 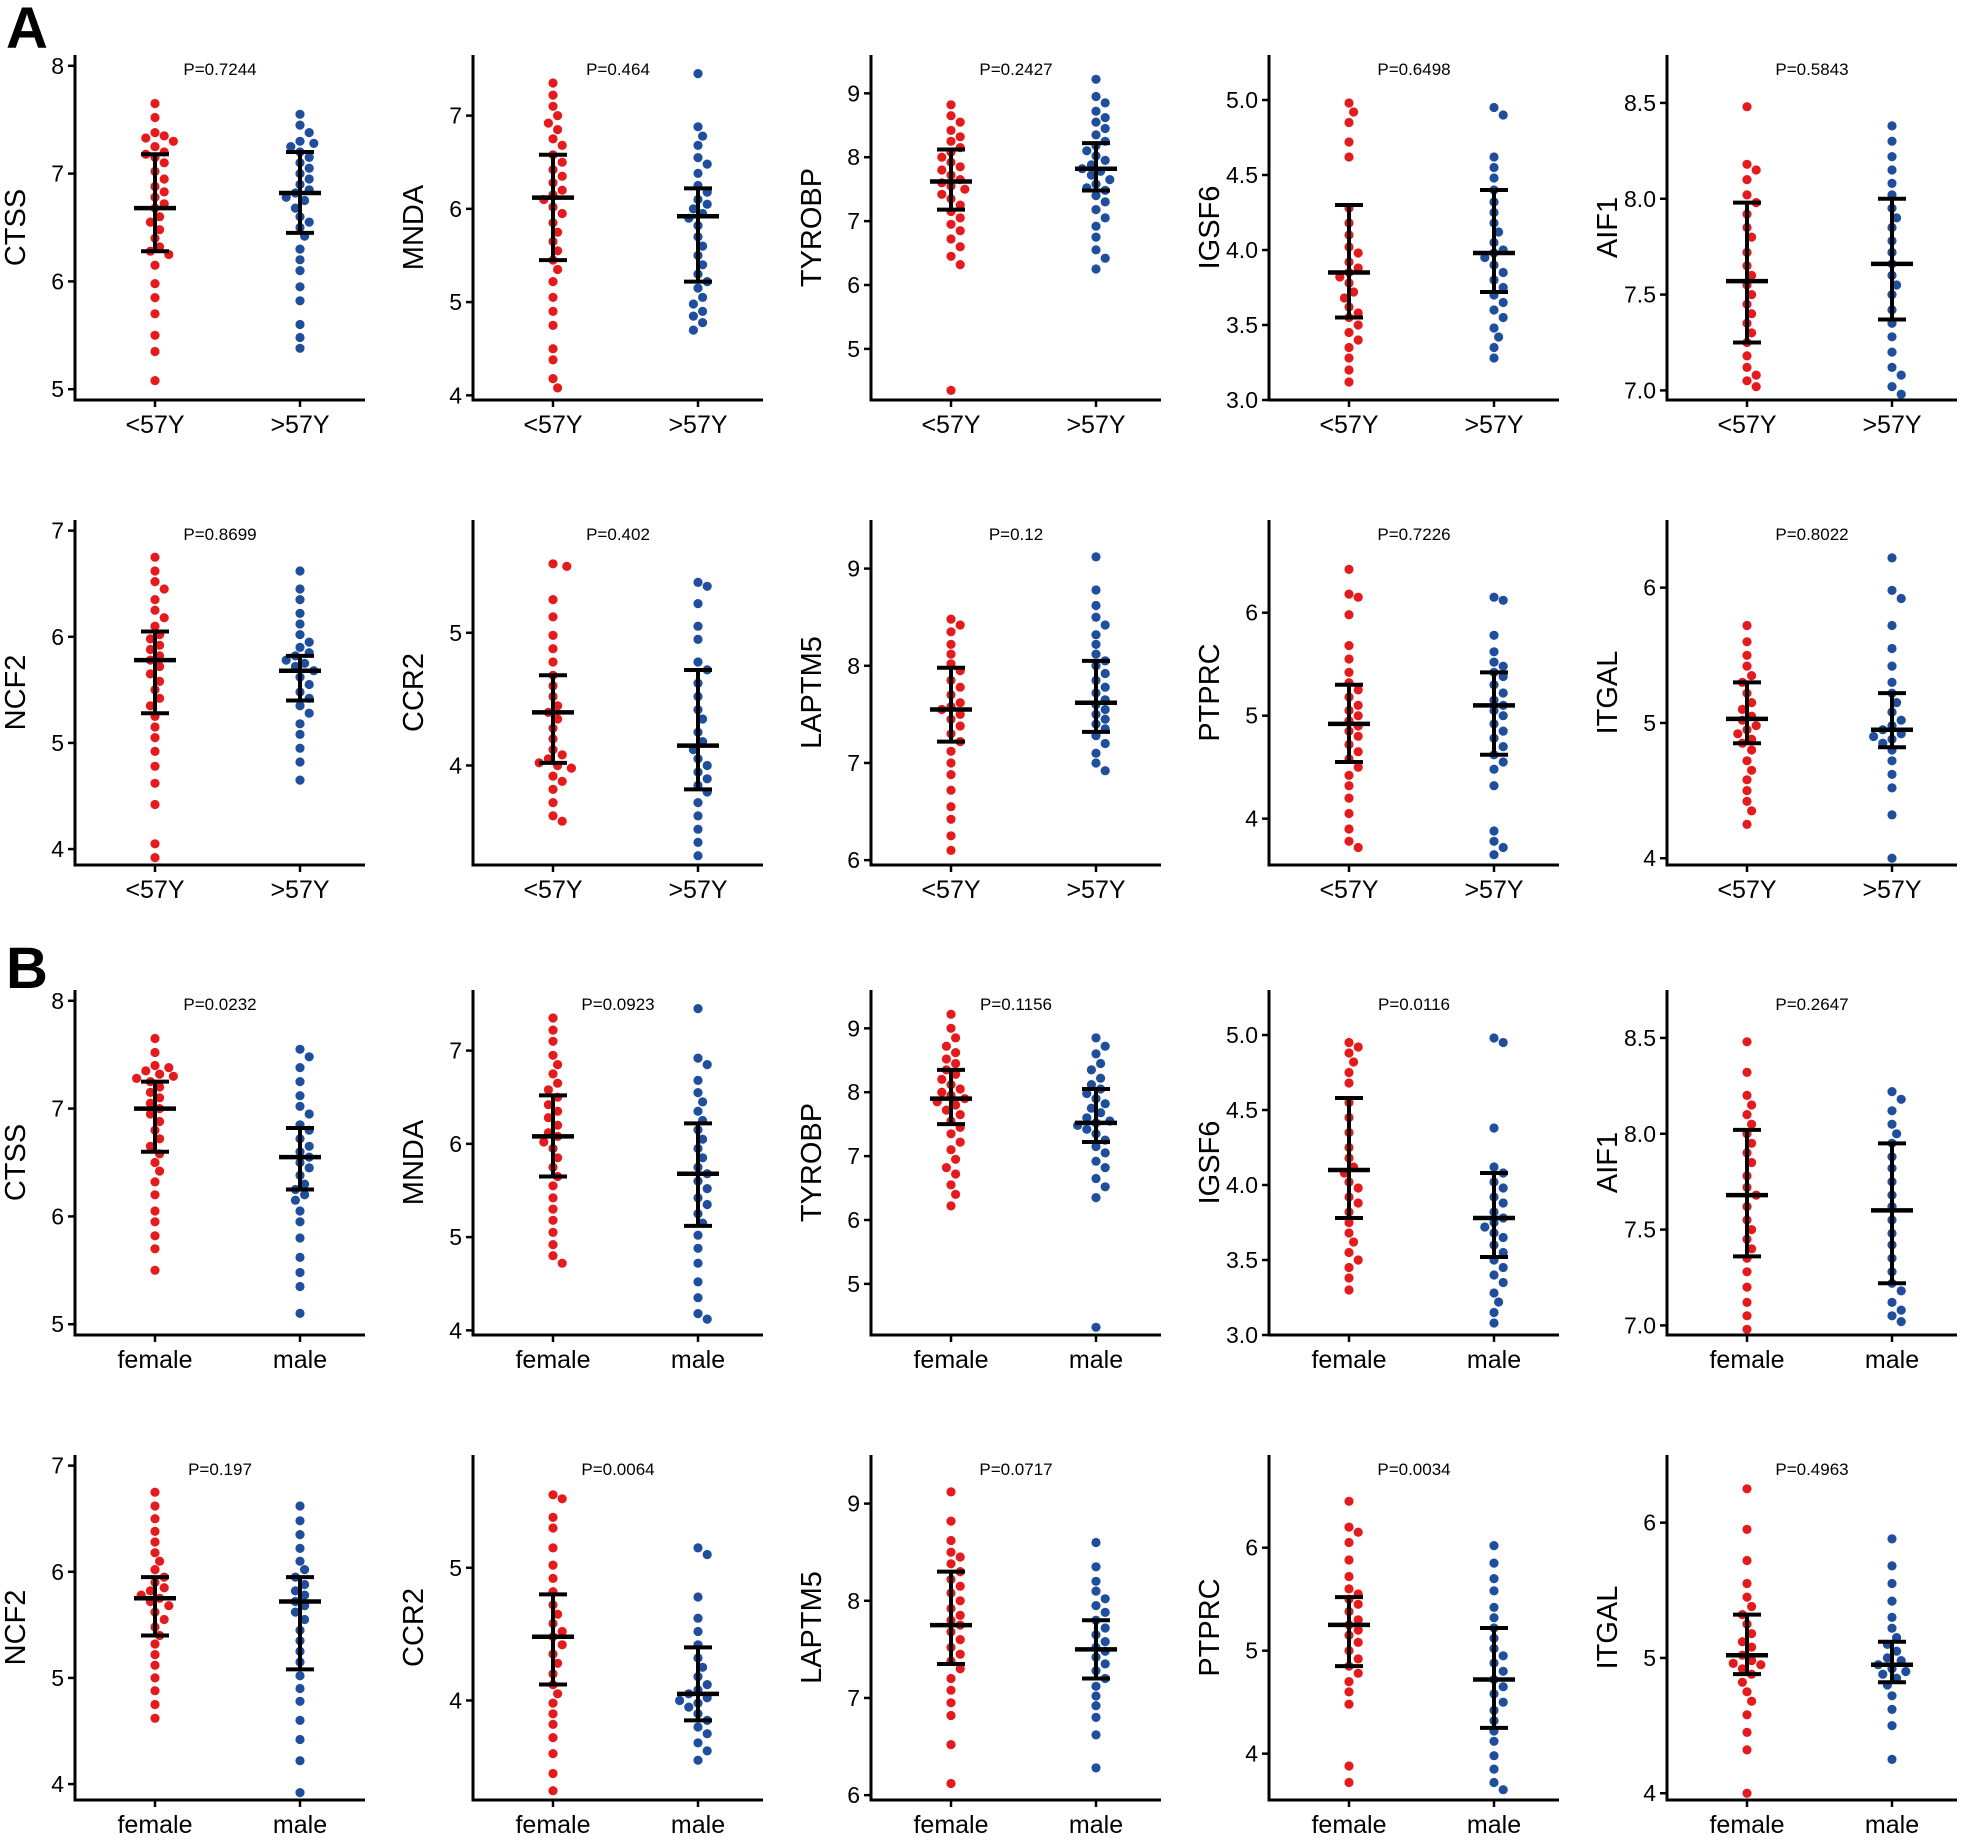 I want to click on p-value-label: P=0.8022, so click(x=1811, y=534).